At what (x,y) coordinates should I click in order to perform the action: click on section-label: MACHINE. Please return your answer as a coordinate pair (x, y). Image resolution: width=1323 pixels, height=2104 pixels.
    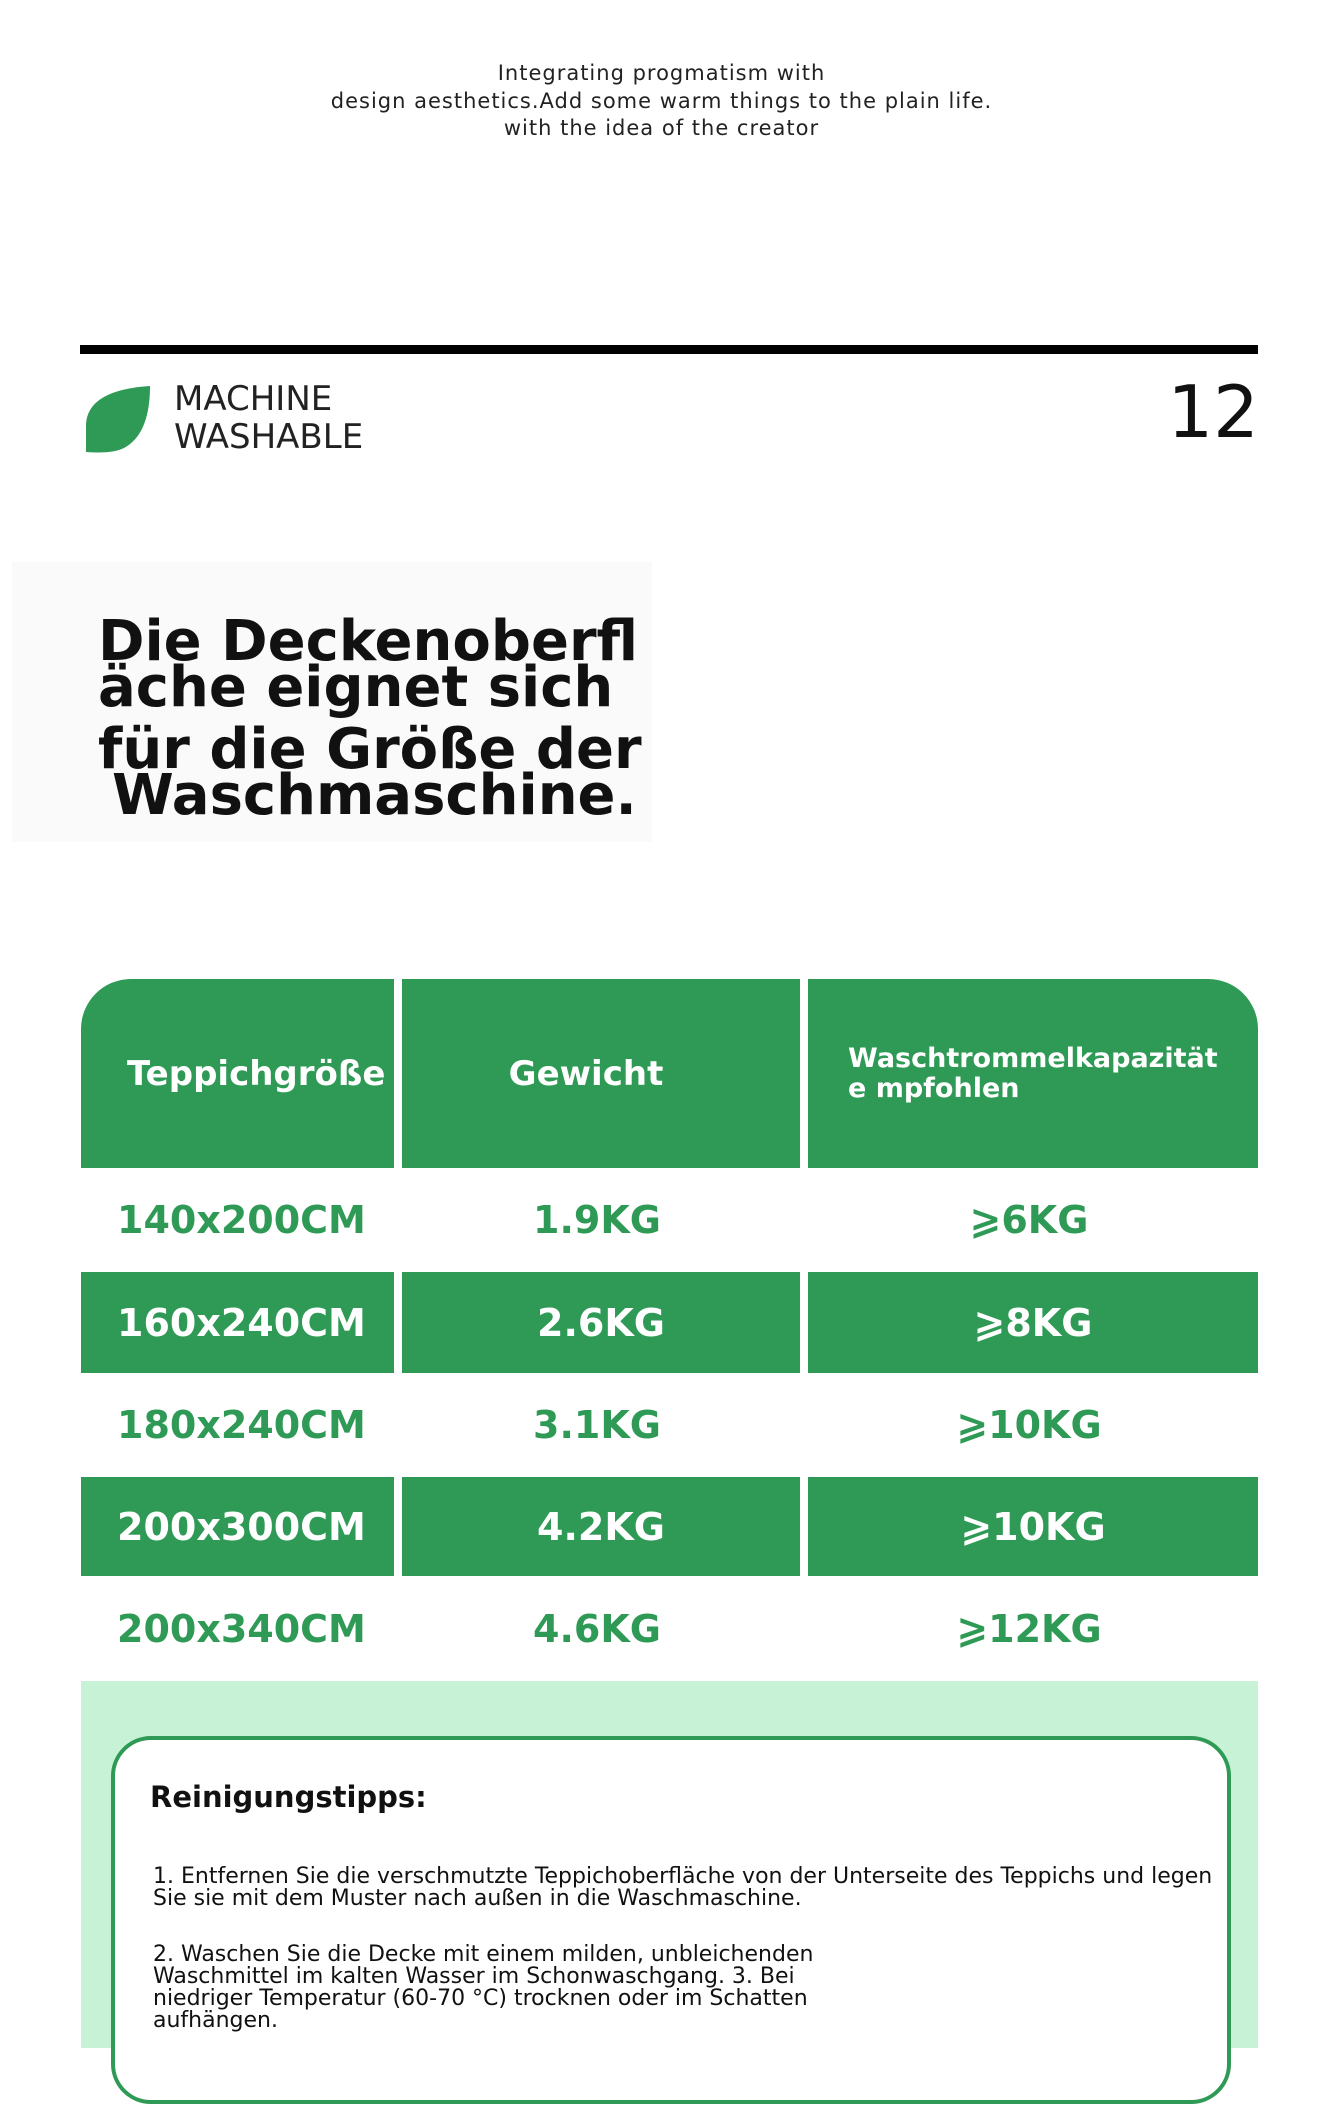
    Looking at the image, I should click on (253, 399).